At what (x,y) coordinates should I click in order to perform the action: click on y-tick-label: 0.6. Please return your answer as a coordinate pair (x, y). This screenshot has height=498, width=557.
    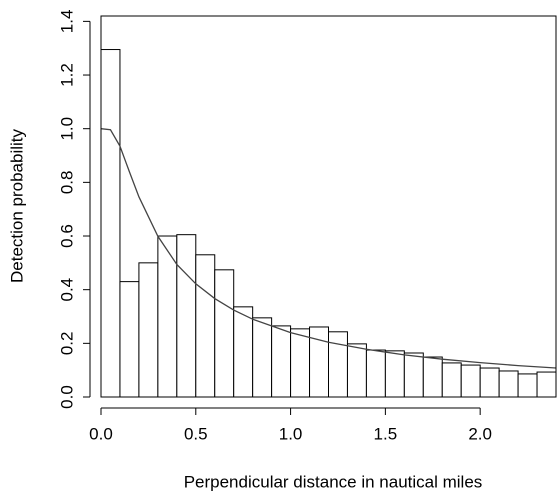
    Looking at the image, I should click on (66, 236).